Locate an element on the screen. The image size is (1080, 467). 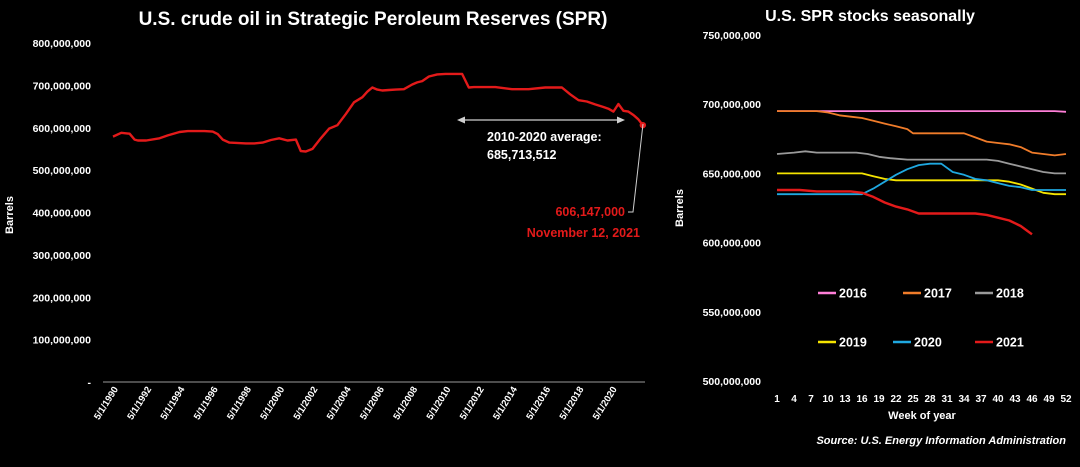
left-chart-y-tick-label: 200,000,000 is located at coordinates (62, 298).